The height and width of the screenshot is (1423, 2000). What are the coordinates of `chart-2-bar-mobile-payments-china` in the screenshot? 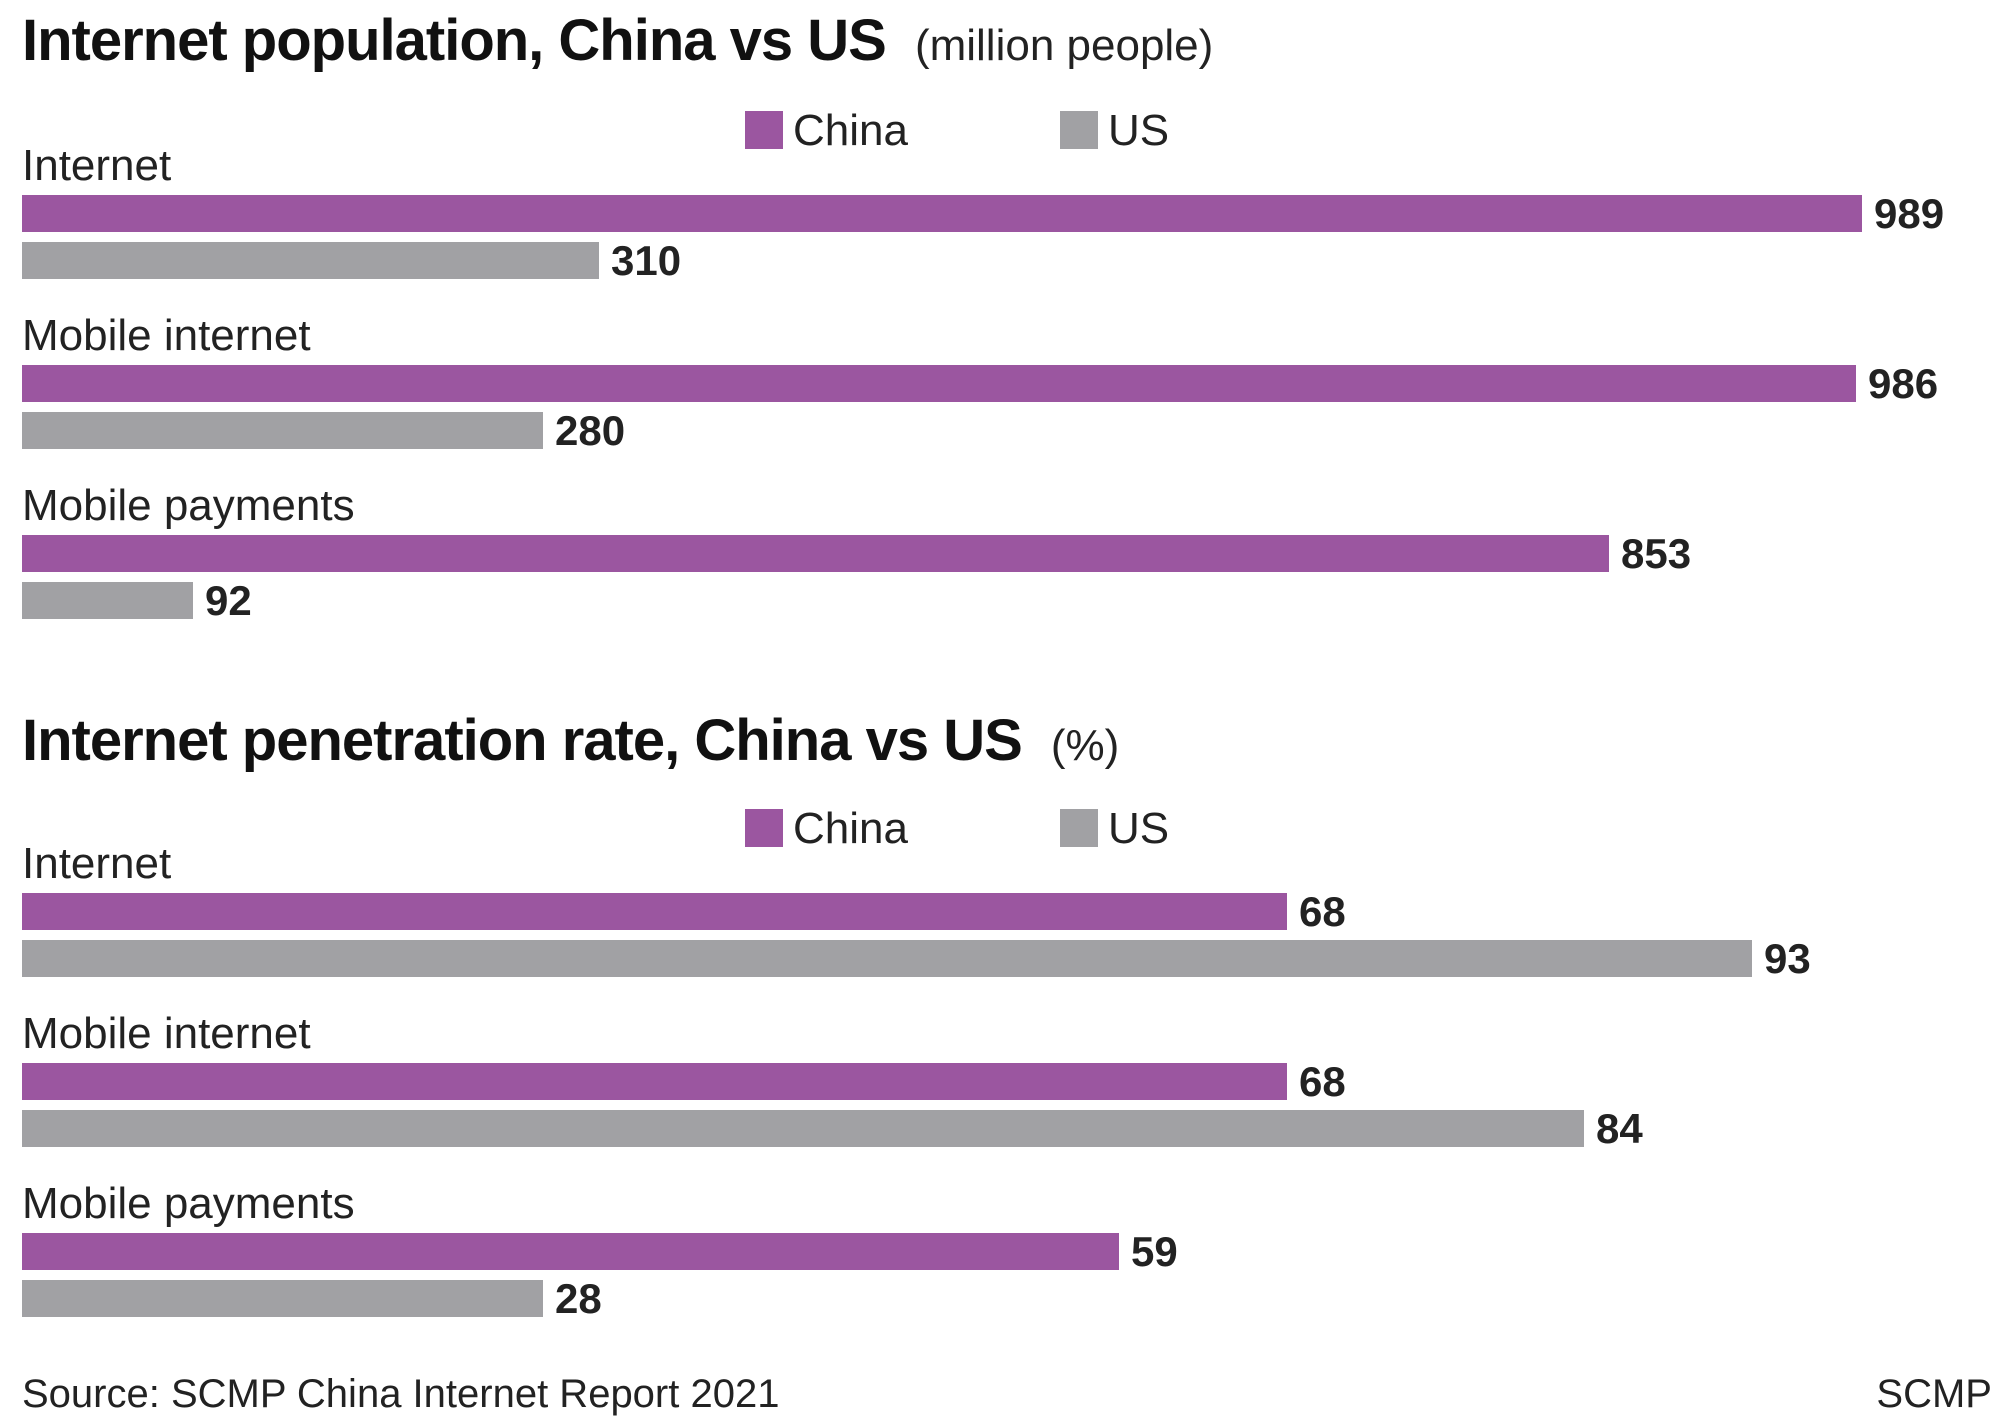 It's located at (570, 1251).